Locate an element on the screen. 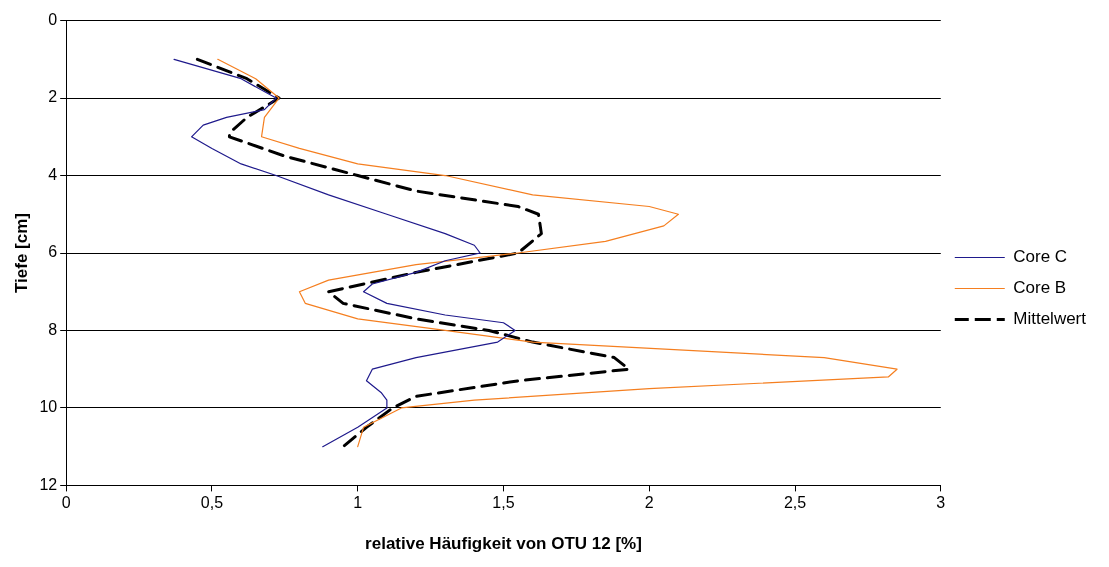 The width and height of the screenshot is (1109, 567). x-axis-title: relative Häufigkeit von OTU 12 [%] is located at coordinates (503, 544).